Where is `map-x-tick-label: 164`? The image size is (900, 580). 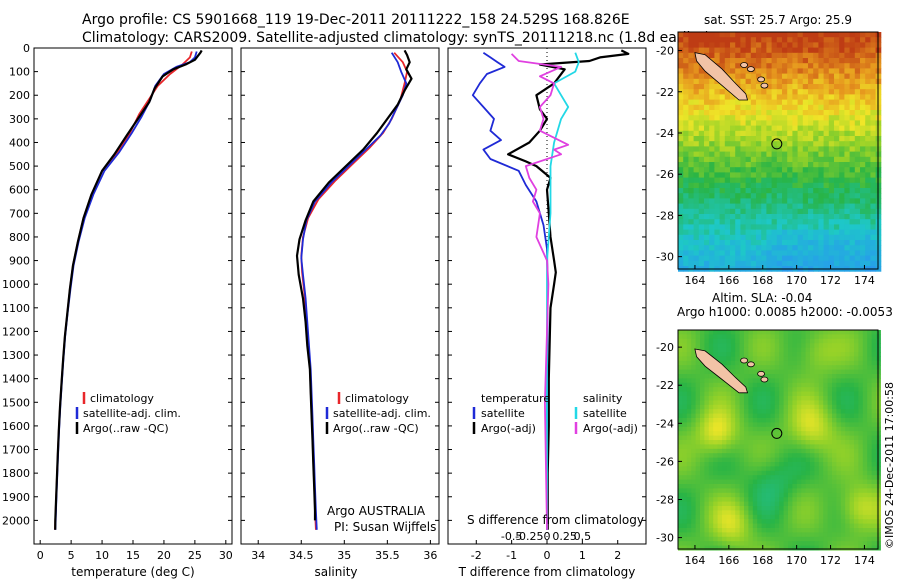 map-x-tick-label: 164 is located at coordinates (694, 560).